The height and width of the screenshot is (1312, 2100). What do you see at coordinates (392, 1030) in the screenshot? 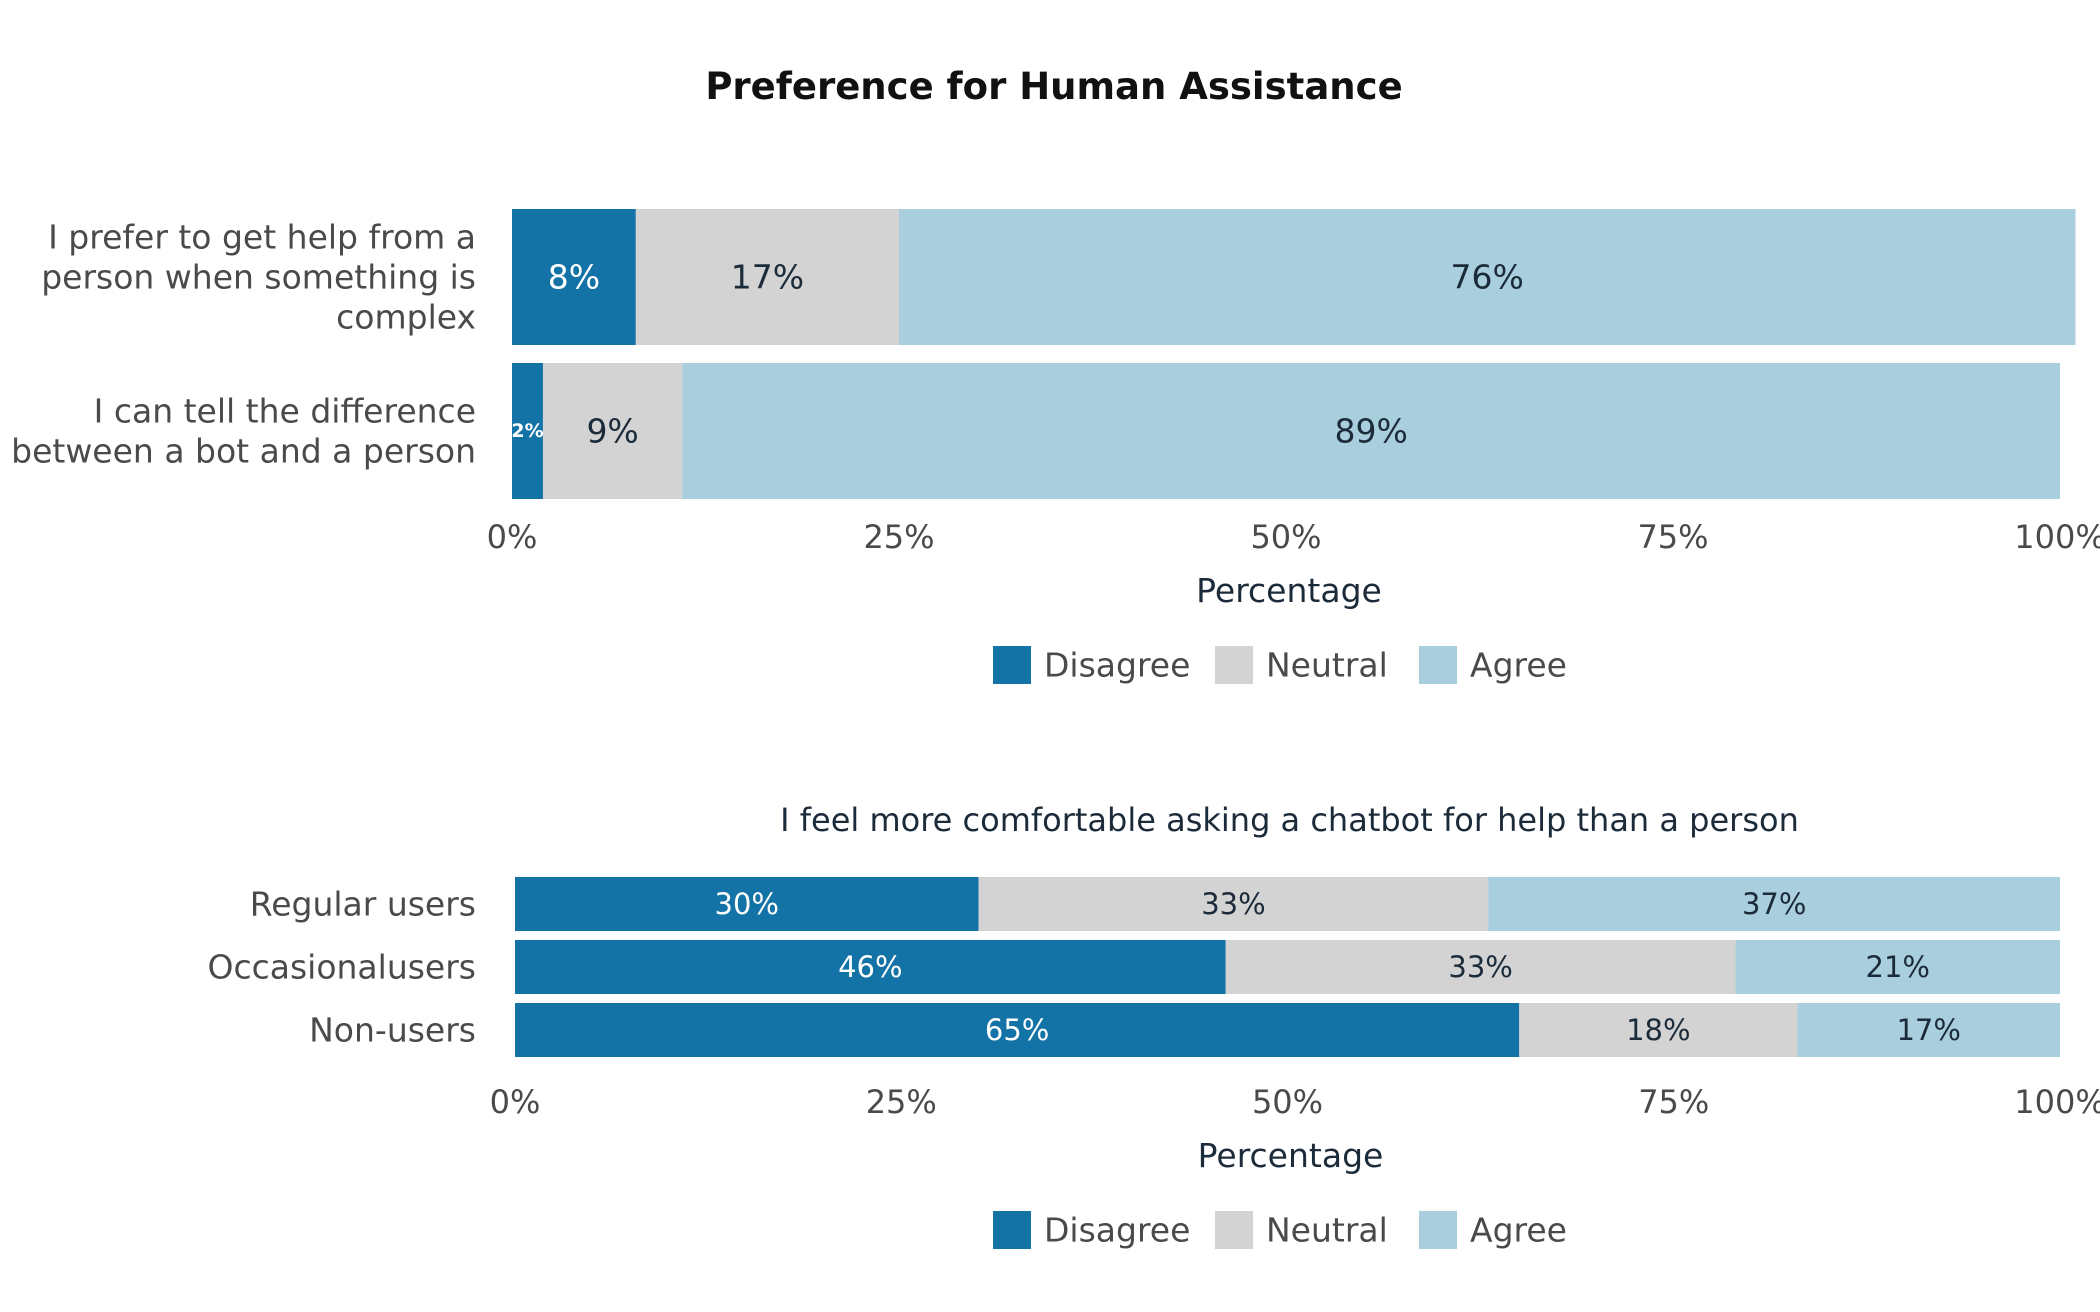
I see `category-label-2-3: Non-users` at bounding box center [392, 1030].